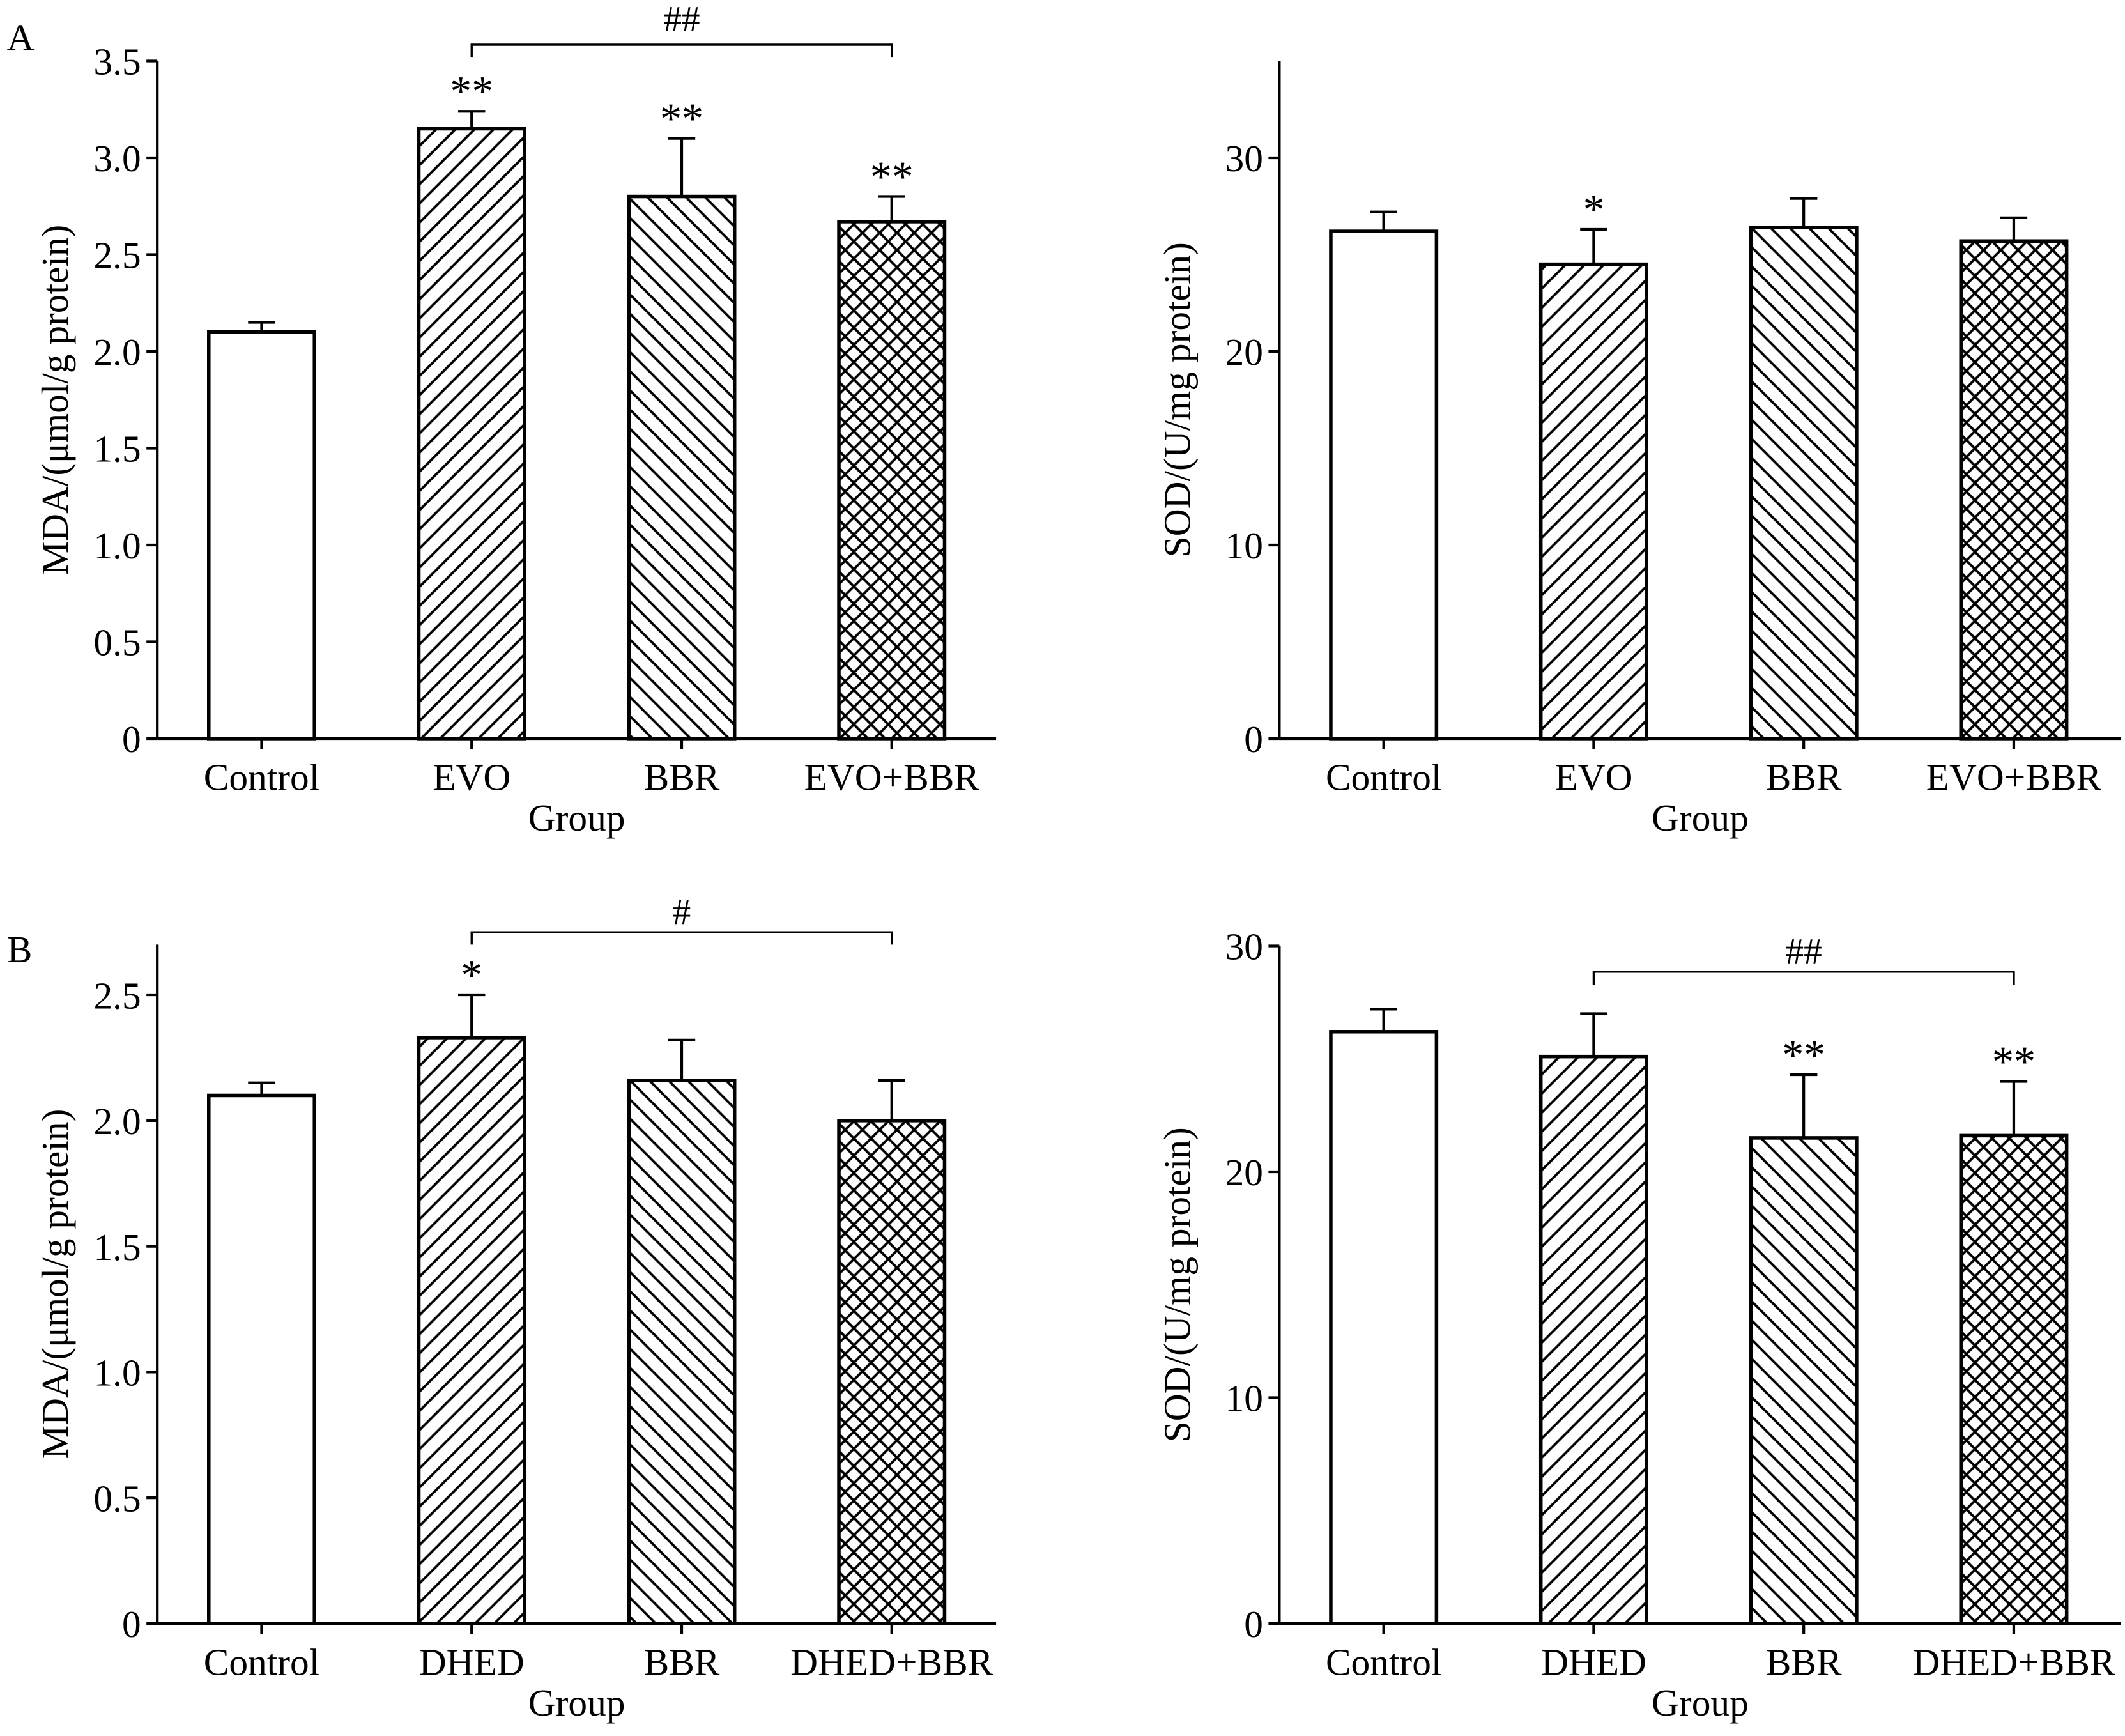 The image size is (2125, 1736). I want to click on comparison-label: #, so click(682, 913).